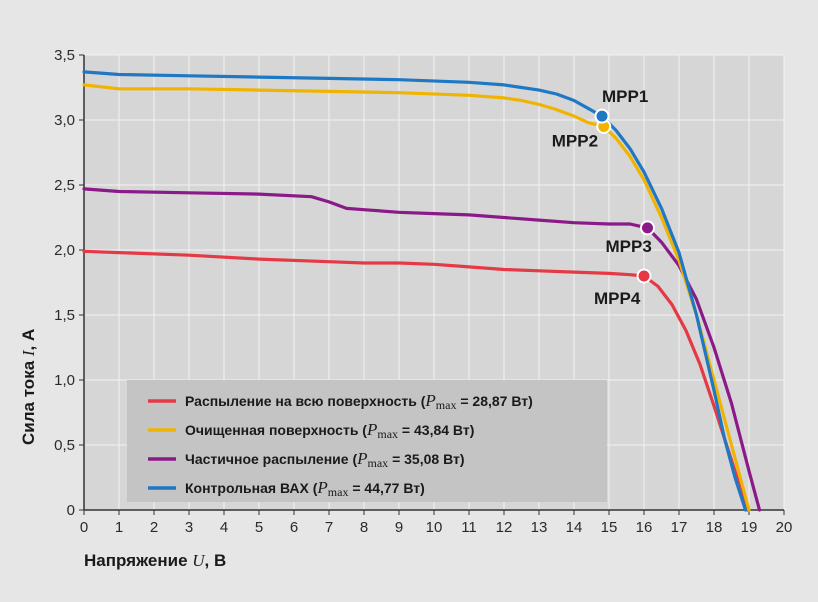  Describe the element at coordinates (647, 228) in the screenshot. I see `mpp-marker-partial` at that location.